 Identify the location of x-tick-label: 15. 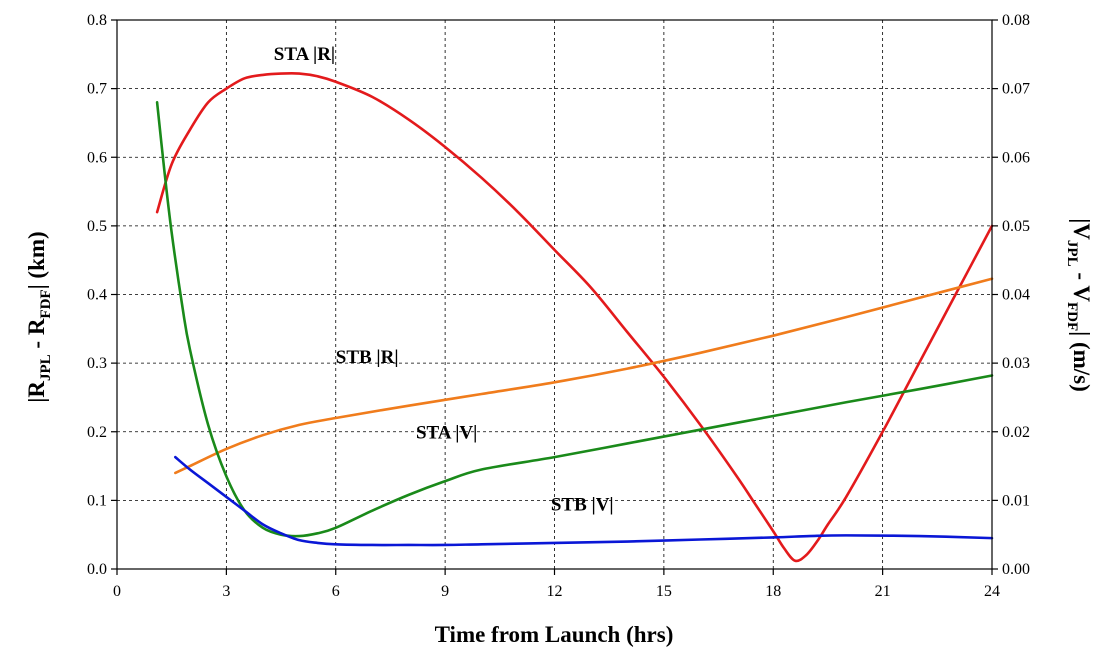
(664, 591).